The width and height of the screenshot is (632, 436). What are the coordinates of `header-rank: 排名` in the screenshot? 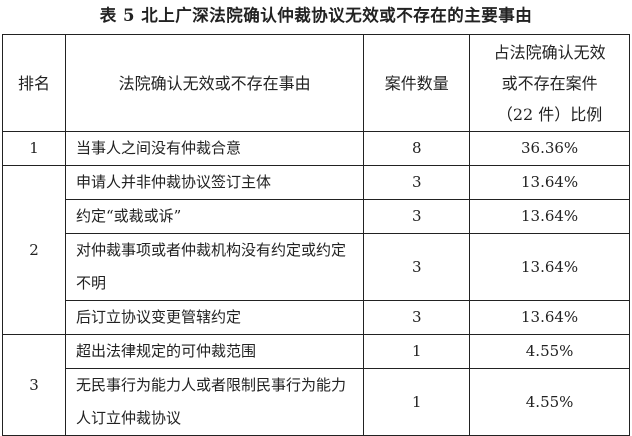 It's located at (34, 83).